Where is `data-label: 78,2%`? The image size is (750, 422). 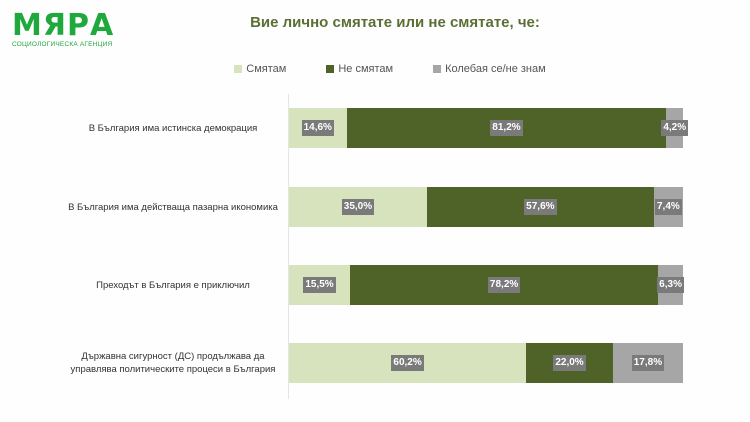
data-label: 78,2% is located at coordinates (504, 285).